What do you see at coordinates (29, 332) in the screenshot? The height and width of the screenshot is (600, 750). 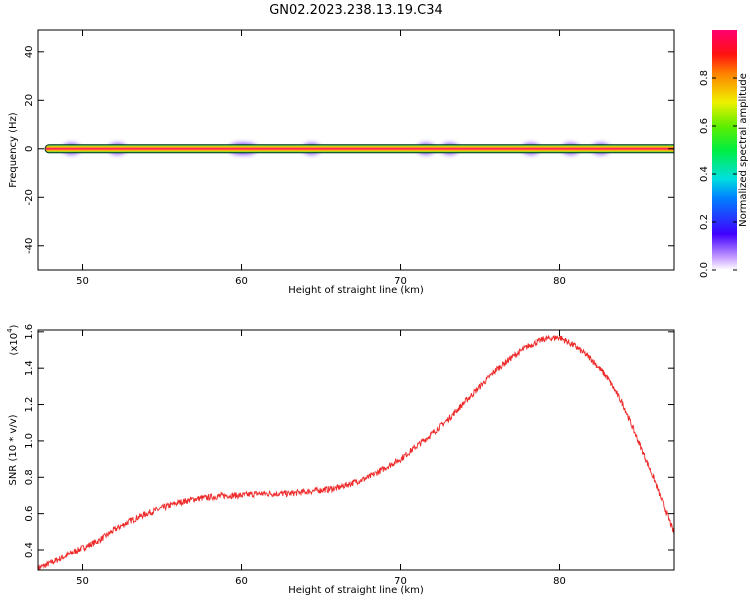 I see `y-tick-label: 1.6` at bounding box center [29, 332].